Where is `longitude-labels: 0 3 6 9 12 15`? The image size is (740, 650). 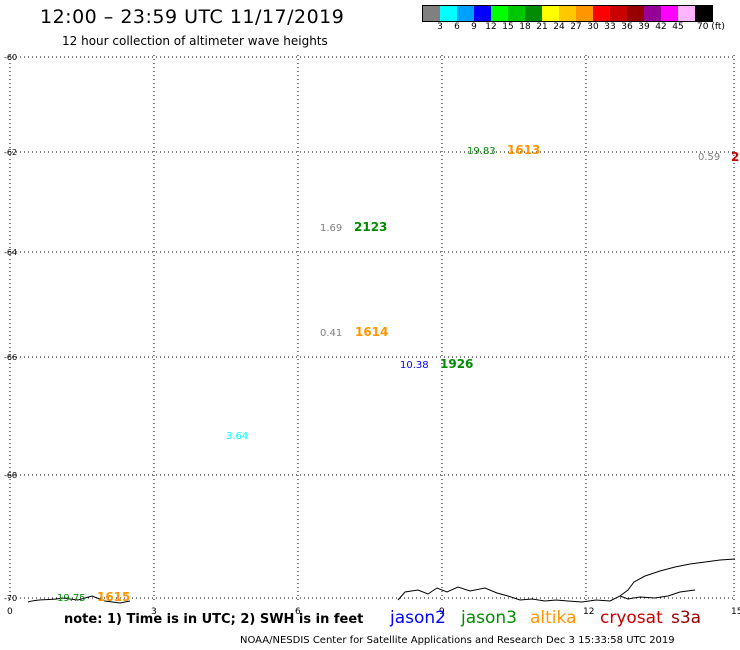
longitude-labels: 0 3 6 9 12 15 is located at coordinates (373, 612).